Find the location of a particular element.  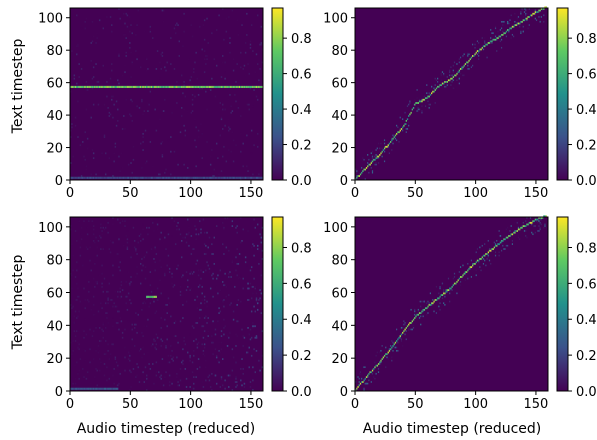

axes-frame is located at coordinates (166, 304).